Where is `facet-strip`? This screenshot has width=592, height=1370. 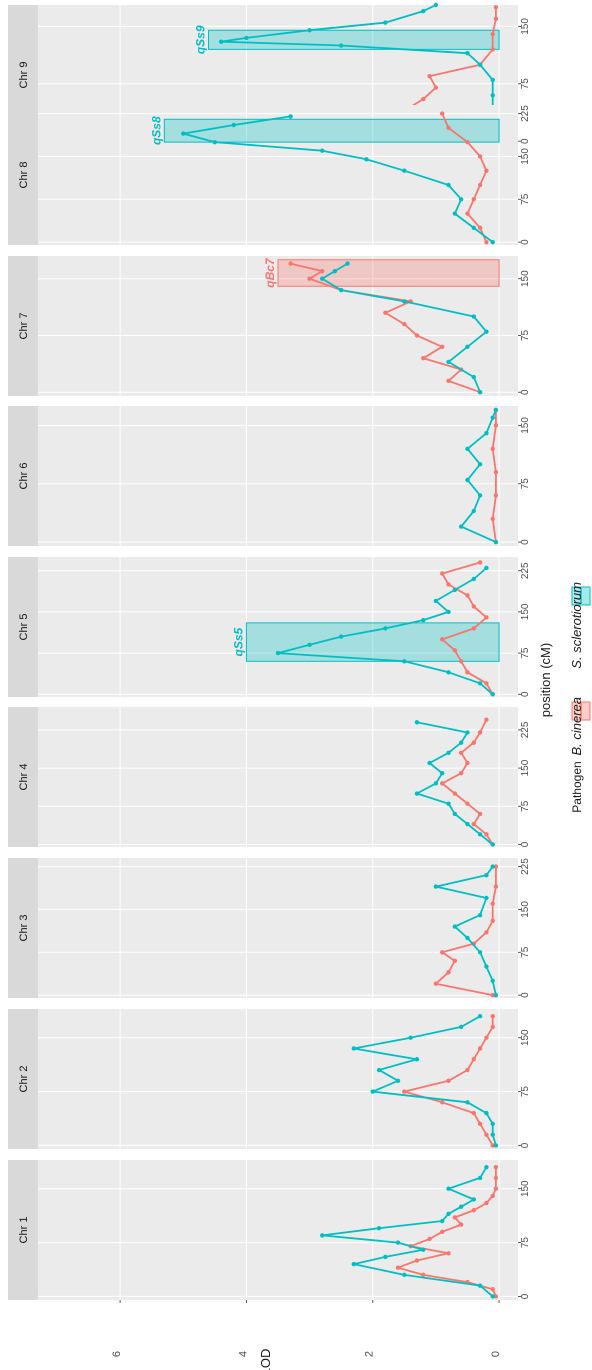
facet-strip is located at coordinates (23, 1079).